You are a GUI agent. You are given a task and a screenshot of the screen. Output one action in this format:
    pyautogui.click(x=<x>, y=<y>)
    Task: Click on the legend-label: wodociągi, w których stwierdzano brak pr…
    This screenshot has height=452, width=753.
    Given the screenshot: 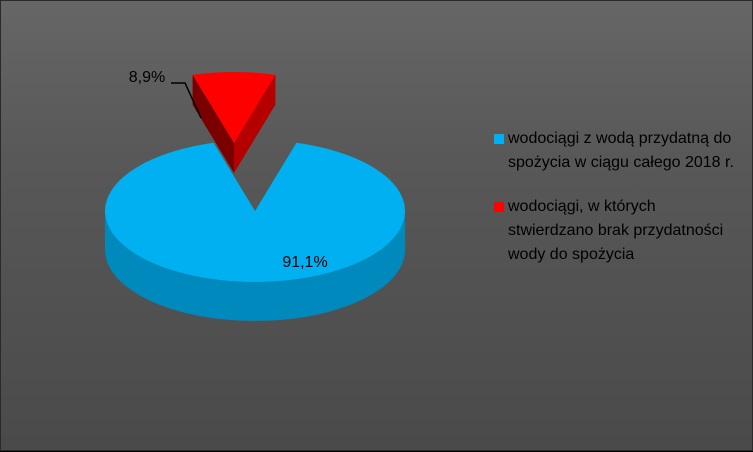 What is the action you would take?
    pyautogui.click(x=616, y=230)
    